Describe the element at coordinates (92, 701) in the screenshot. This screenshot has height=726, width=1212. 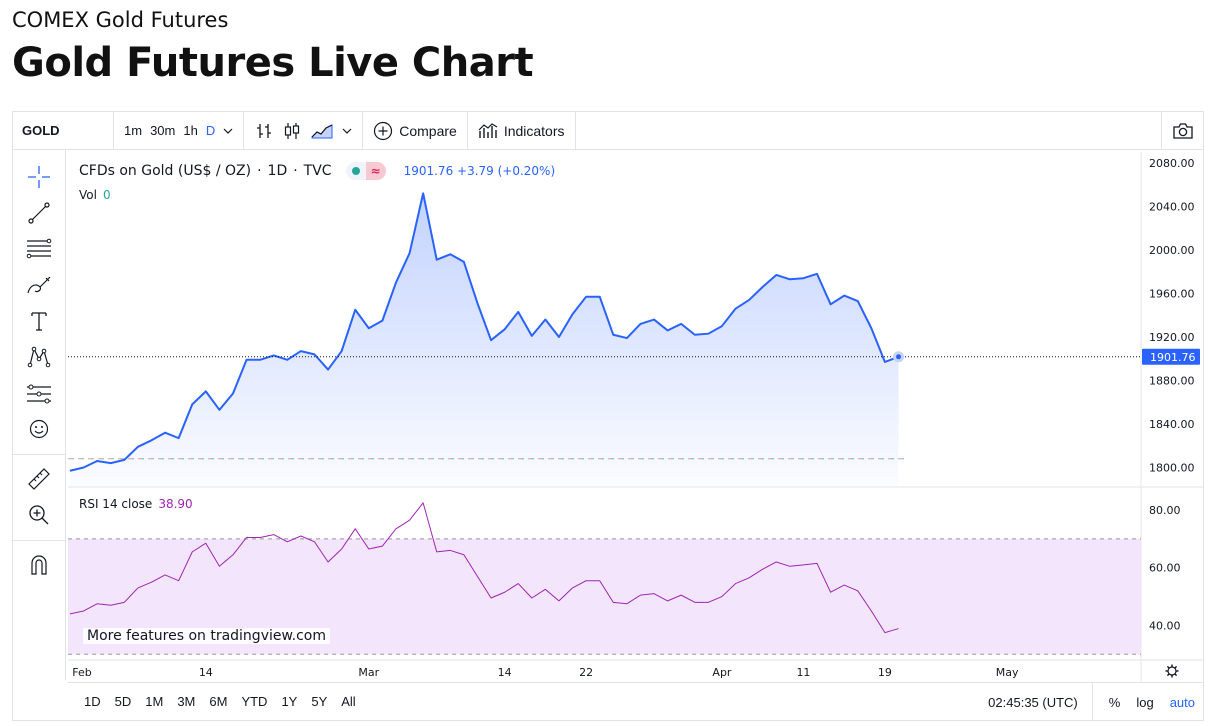
I see `range-1d: 1D` at that location.